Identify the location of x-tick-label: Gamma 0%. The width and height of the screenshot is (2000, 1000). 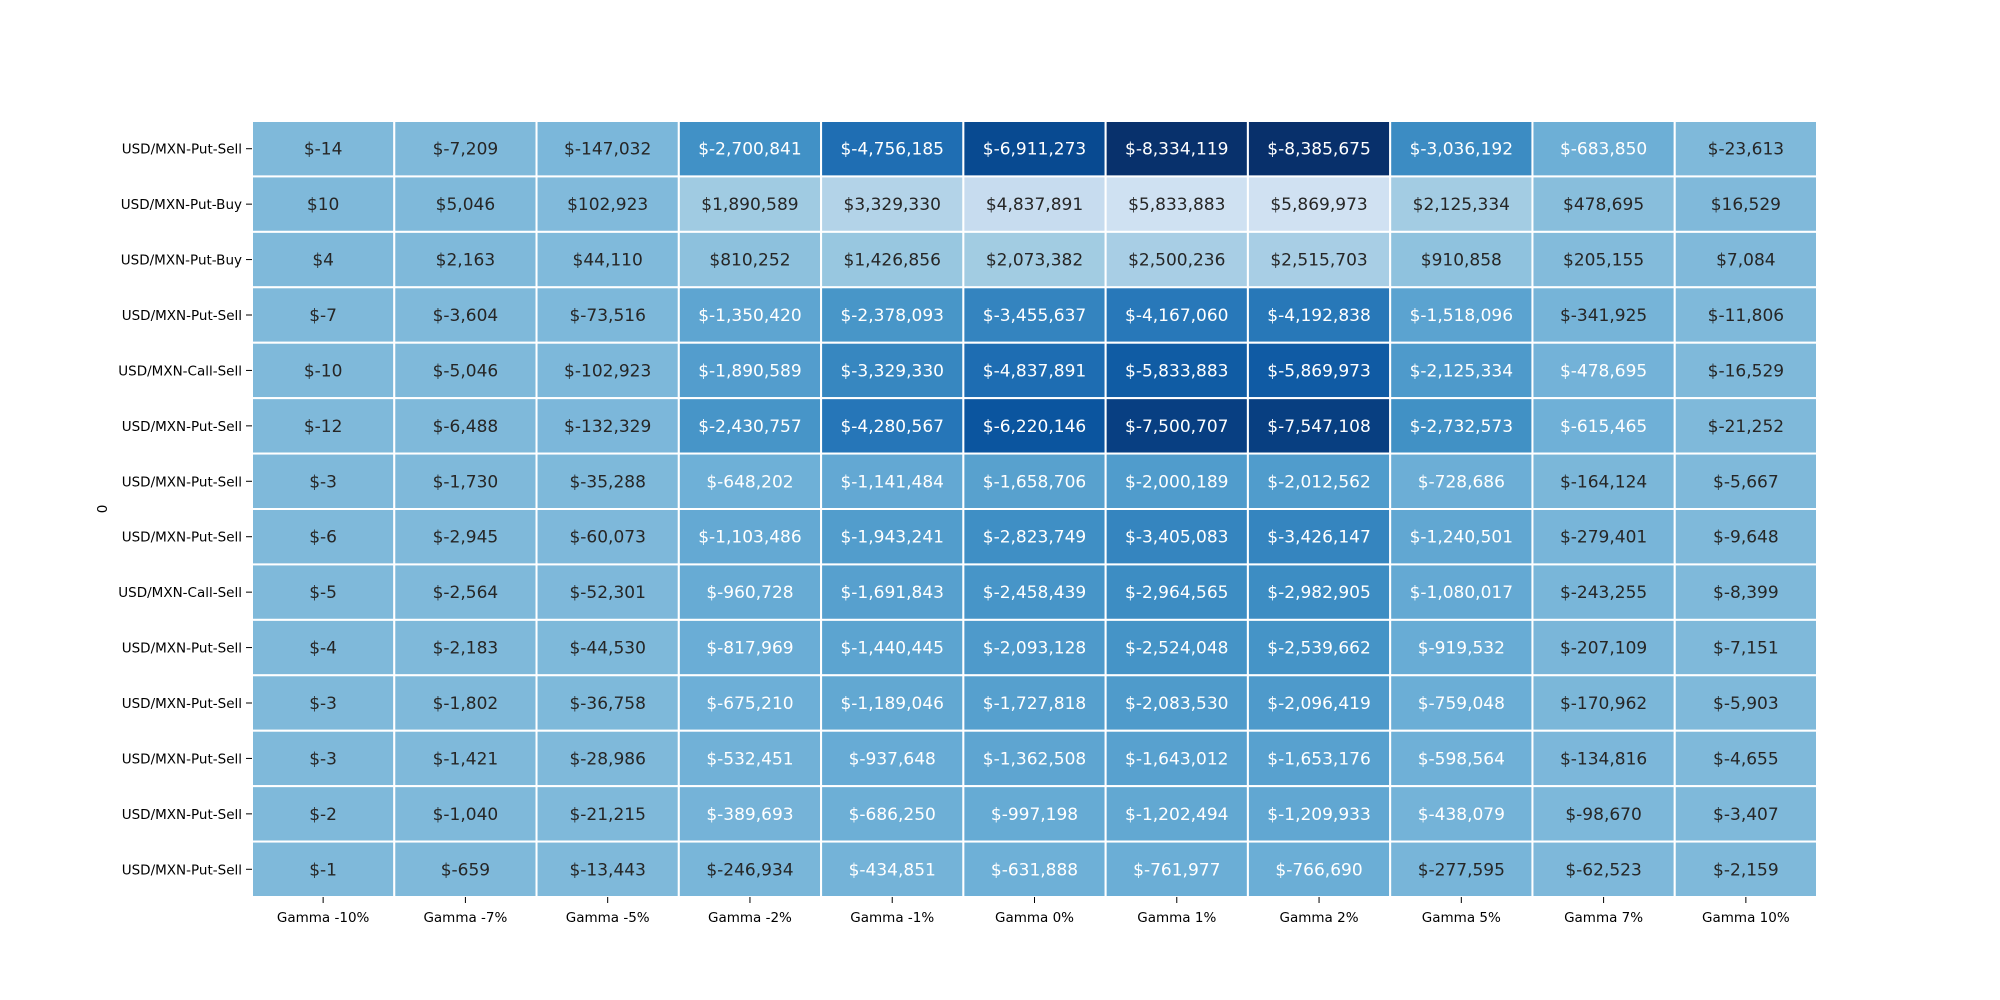
(1034, 918).